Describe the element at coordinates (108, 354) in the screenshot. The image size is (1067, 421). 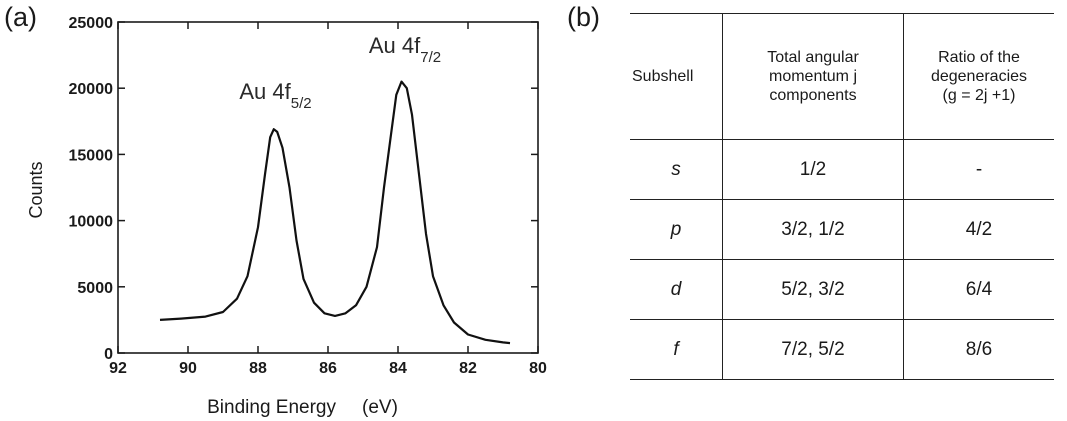
I see `y-tick-label: 0` at that location.